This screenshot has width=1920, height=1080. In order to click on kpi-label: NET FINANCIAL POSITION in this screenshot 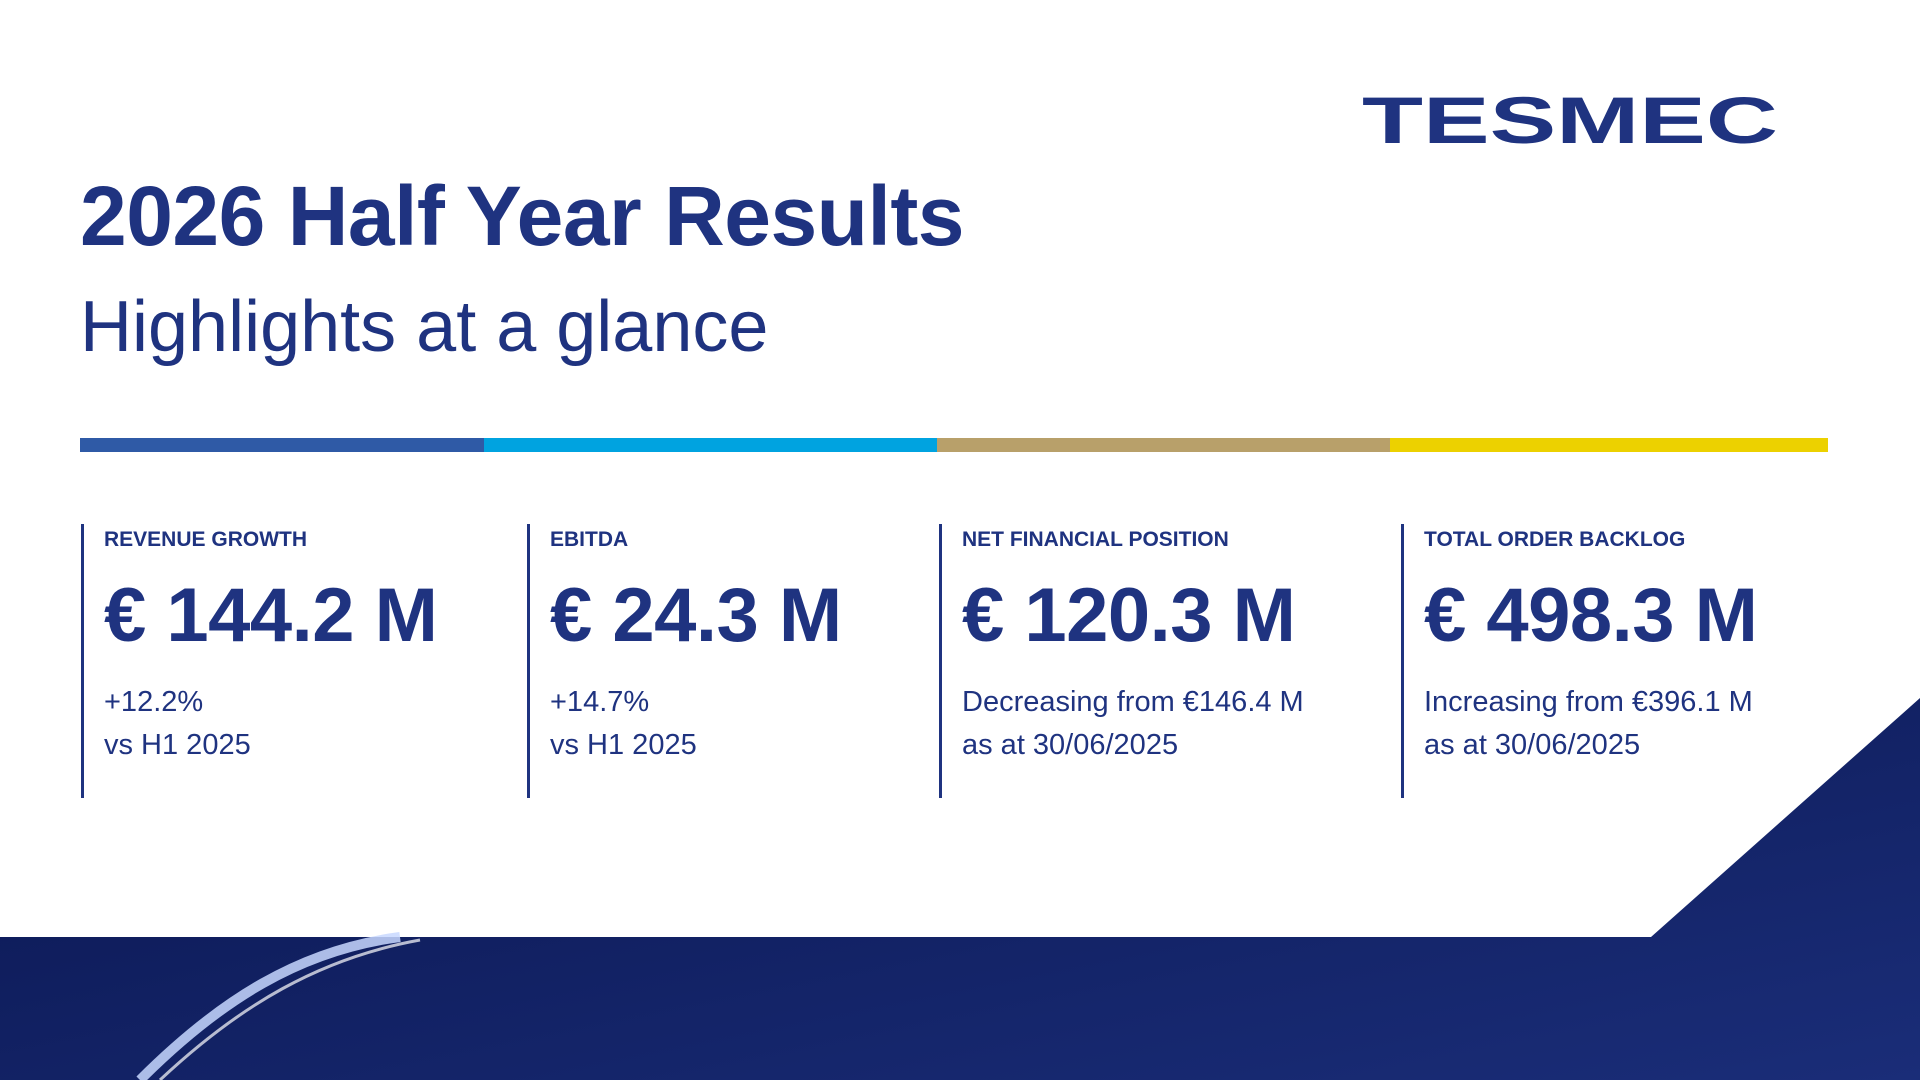, I will do `click(1095, 539)`.